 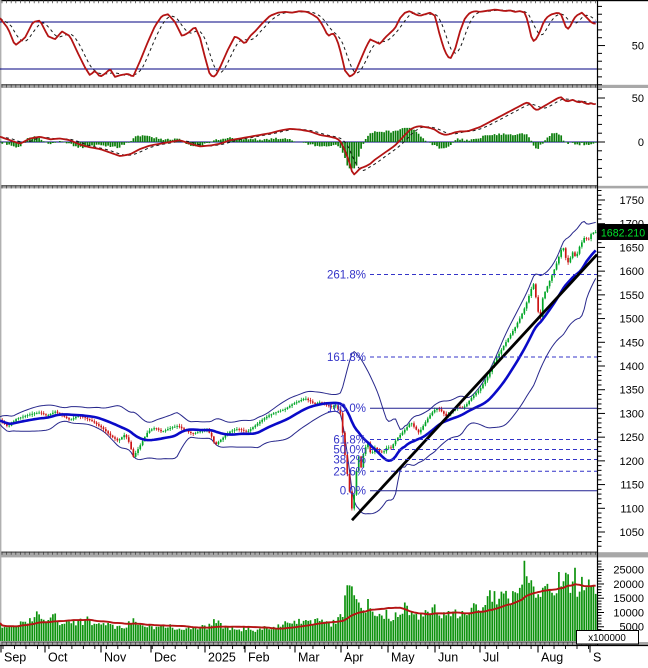 I want to click on fib-label-161.8%: 161.8%, so click(x=346, y=358).